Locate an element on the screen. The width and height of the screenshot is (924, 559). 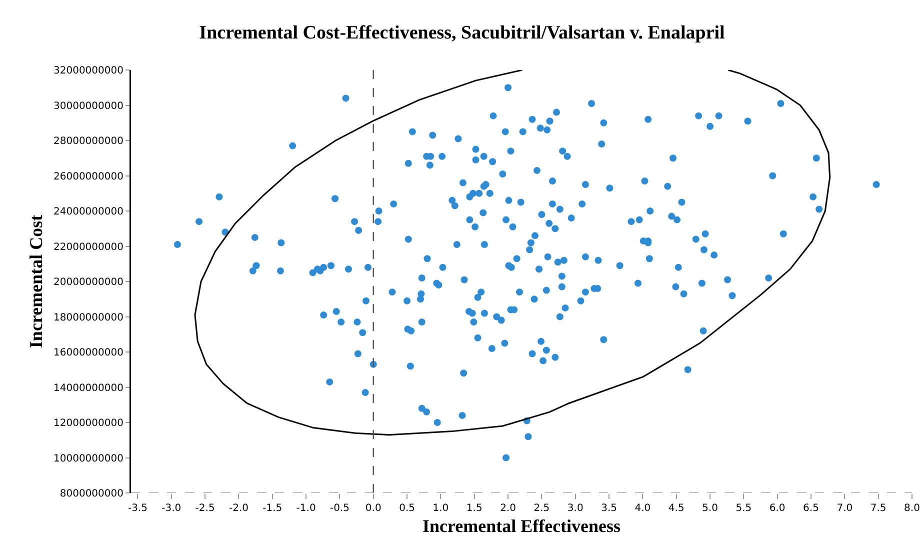
y-tick-label: 18000000000 is located at coordinates (89, 318).